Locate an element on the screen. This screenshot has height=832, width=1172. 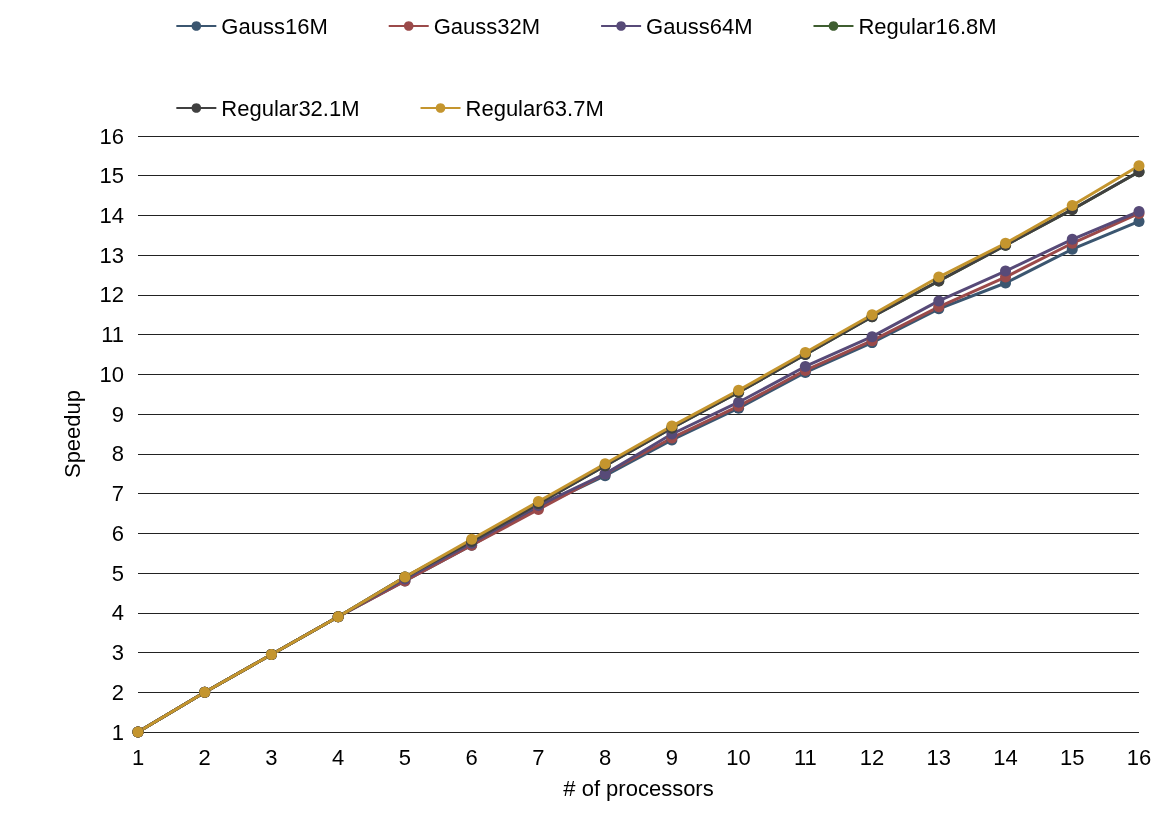
x-tick-label: 4 is located at coordinates (338, 757).